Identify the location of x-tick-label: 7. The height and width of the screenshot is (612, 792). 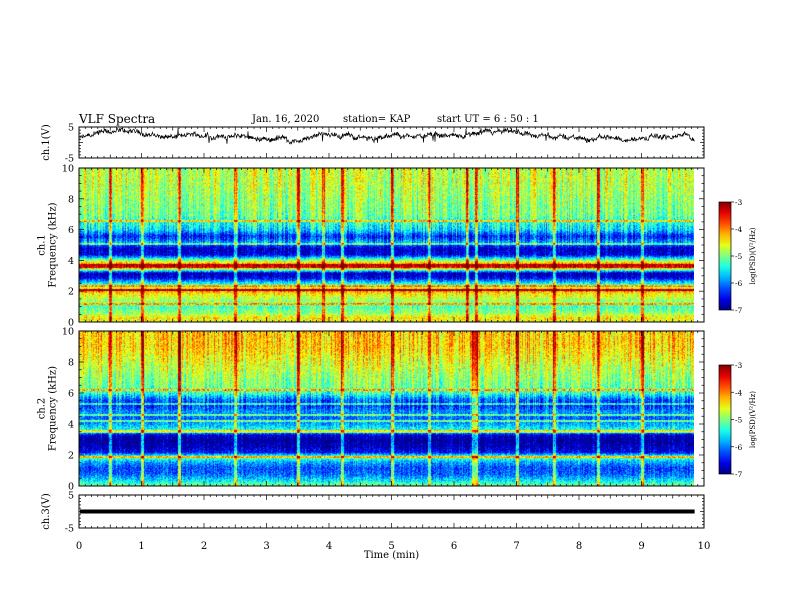
(516, 546).